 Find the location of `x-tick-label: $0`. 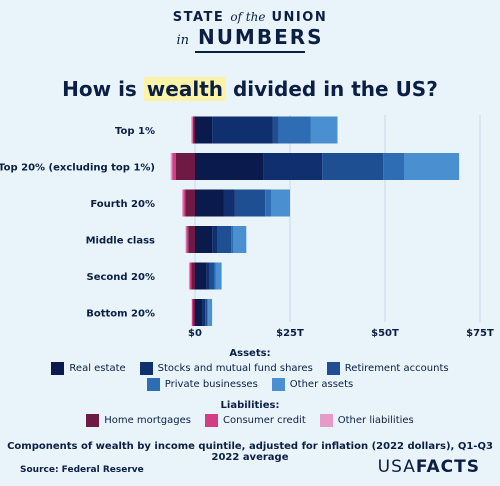

x-tick-label: $0 is located at coordinates (195, 333).